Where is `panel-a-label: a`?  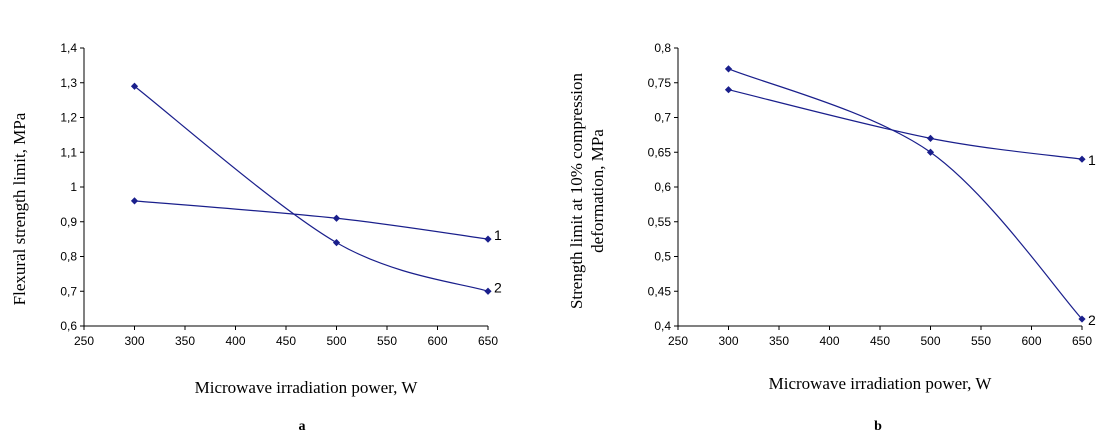 panel-a-label: a is located at coordinates (302, 426).